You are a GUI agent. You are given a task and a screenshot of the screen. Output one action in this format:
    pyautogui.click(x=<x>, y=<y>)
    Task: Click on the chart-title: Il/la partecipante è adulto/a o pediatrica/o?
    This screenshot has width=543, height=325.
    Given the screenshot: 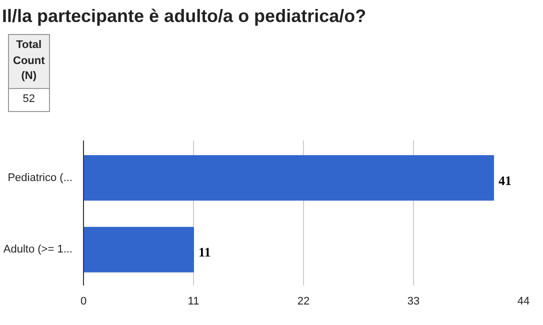 What is the action you would take?
    pyautogui.click(x=184, y=16)
    